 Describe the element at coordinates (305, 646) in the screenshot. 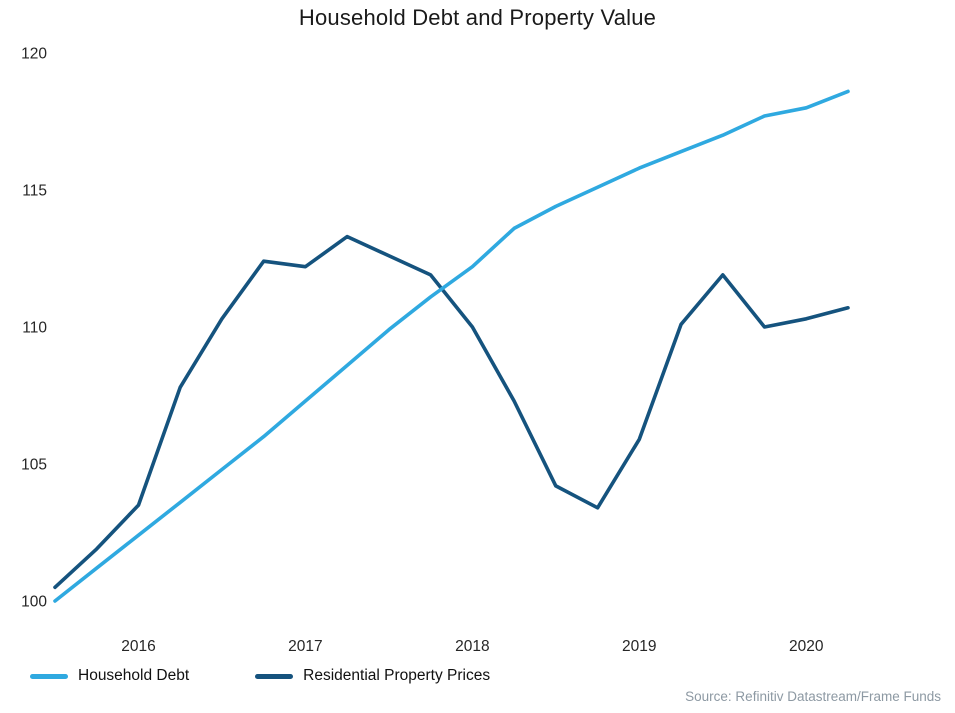

I see `x-tick-label: 2017` at that location.